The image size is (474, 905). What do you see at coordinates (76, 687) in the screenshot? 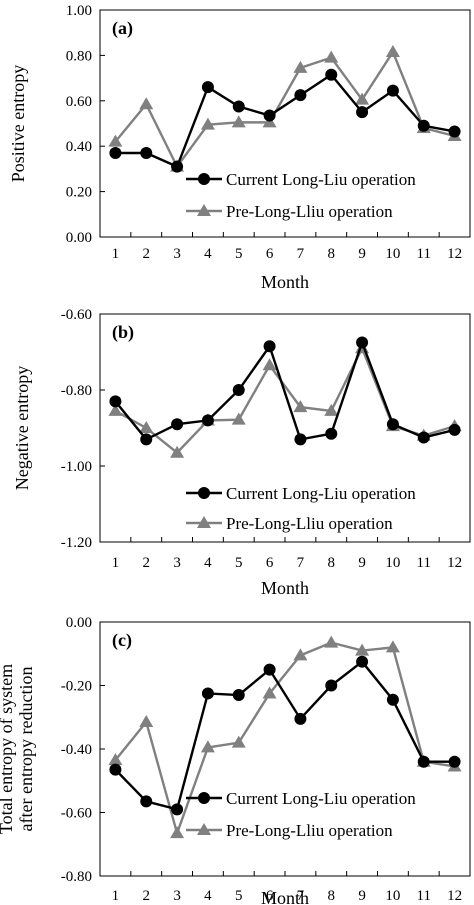
I see `y-tick-label: -0.20` at bounding box center [76, 687].